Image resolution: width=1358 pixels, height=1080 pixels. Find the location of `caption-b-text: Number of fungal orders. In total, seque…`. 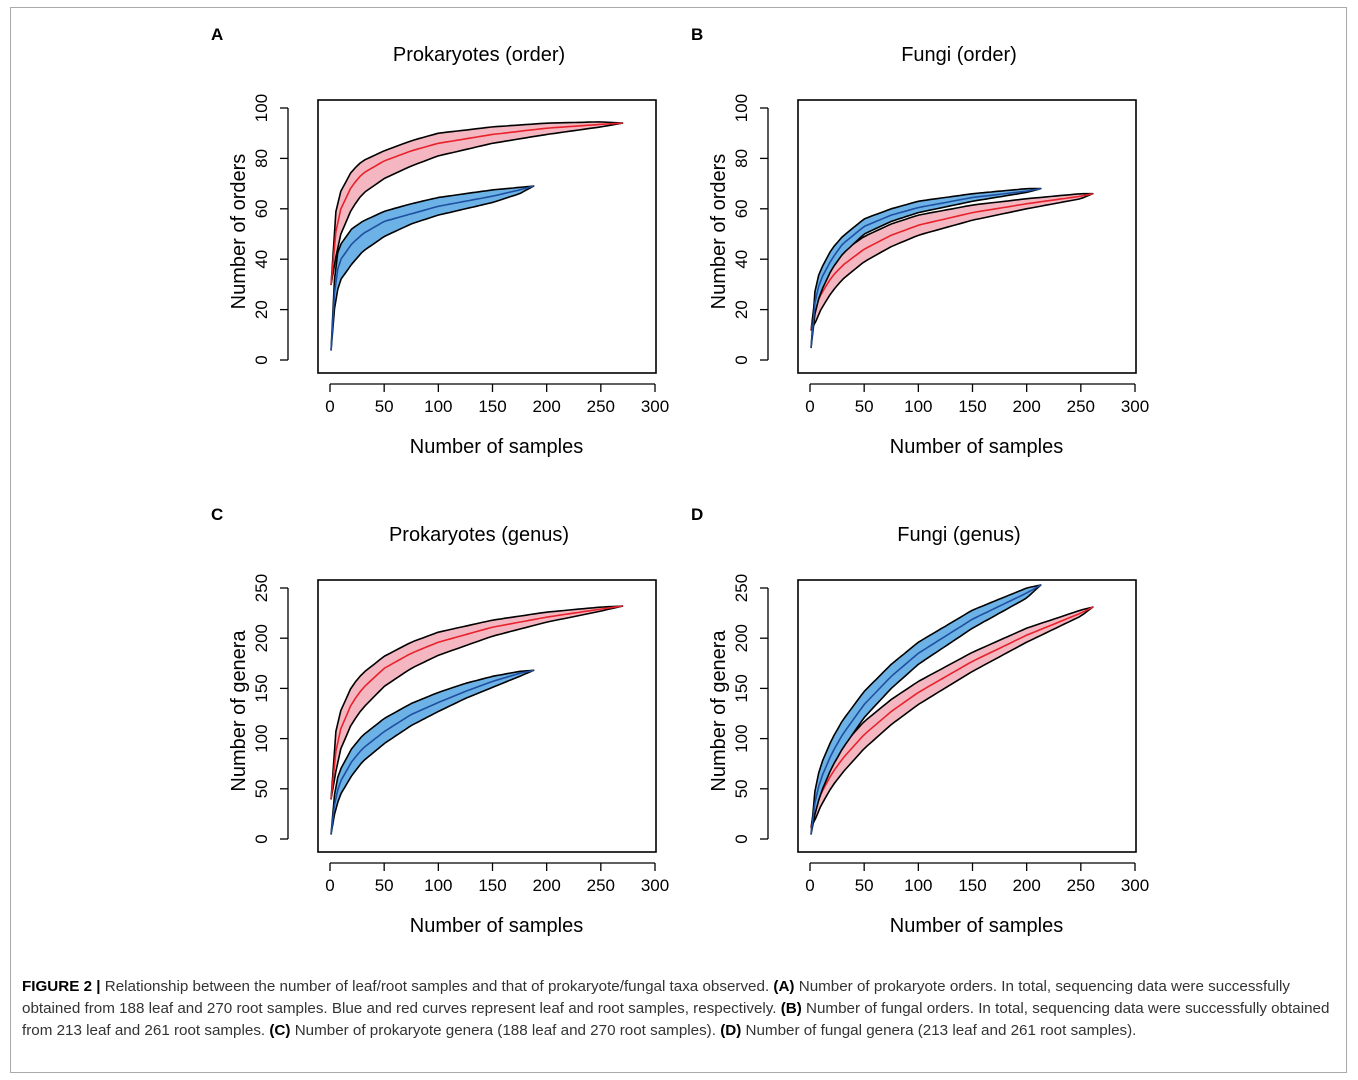

caption-b-text: Number of fungal orders. In total, seque… is located at coordinates (676, 1020).